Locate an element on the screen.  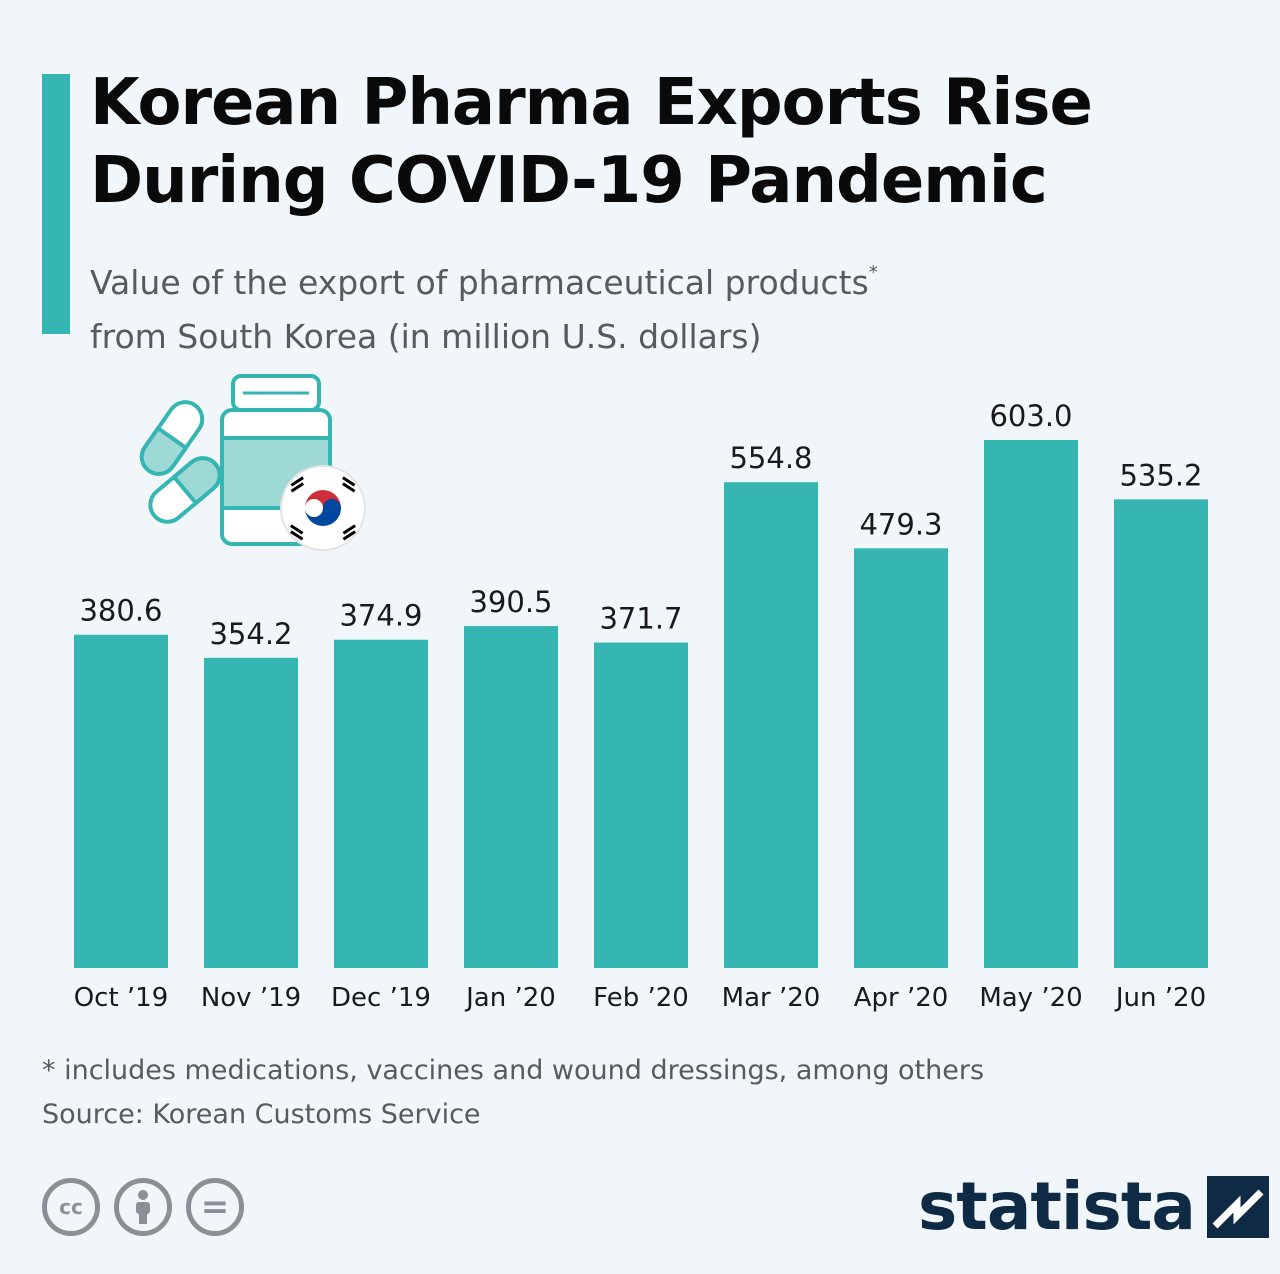
x-tick-label: Apr ’20 is located at coordinates (901, 998).